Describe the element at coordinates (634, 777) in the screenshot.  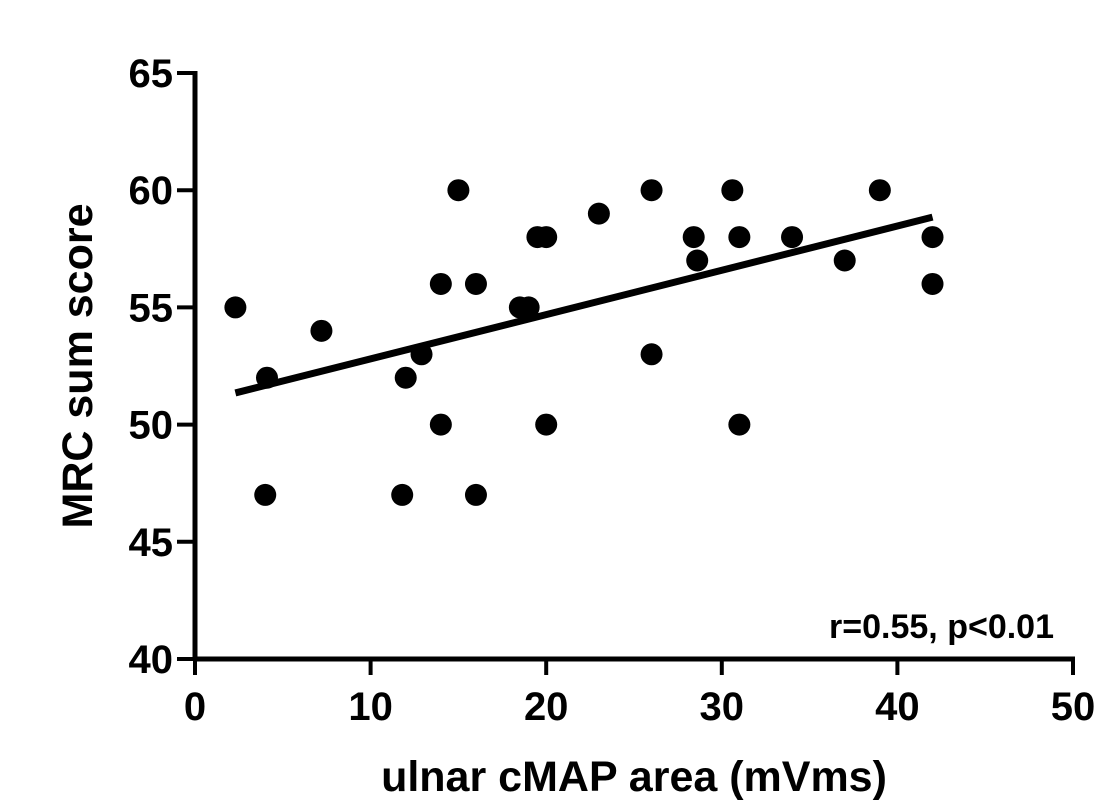
I see `x-axis-title: ulnar cMAP area (mVms)` at that location.